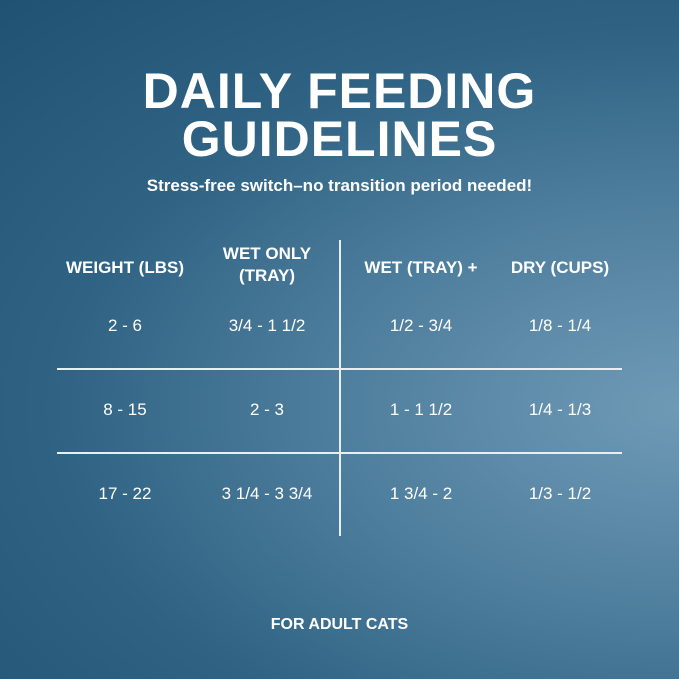  I want to click on table-cell: 1/4 - 1/3, so click(560, 409).